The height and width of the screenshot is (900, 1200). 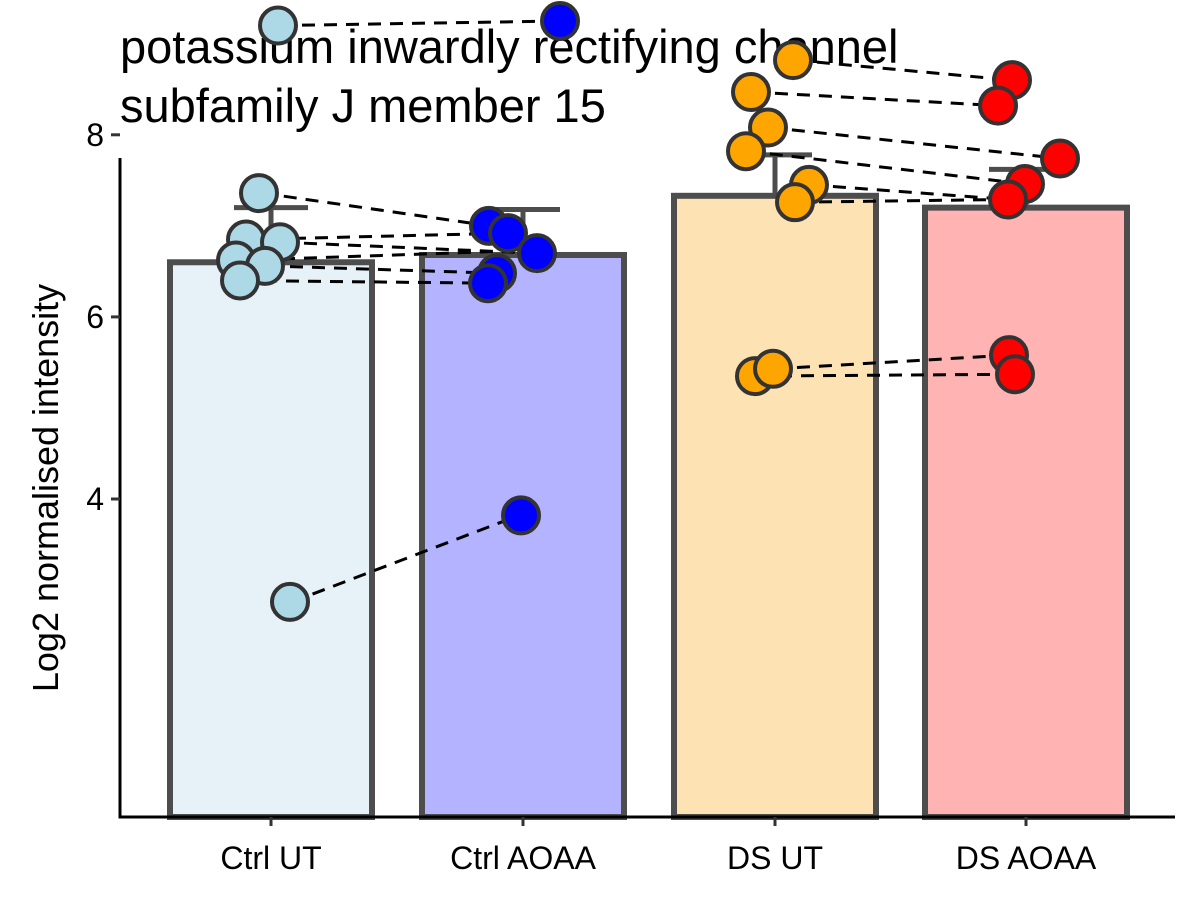 What do you see at coordinates (363, 105) in the screenshot?
I see `chart-title-line-2: subfamily J member 15` at bounding box center [363, 105].